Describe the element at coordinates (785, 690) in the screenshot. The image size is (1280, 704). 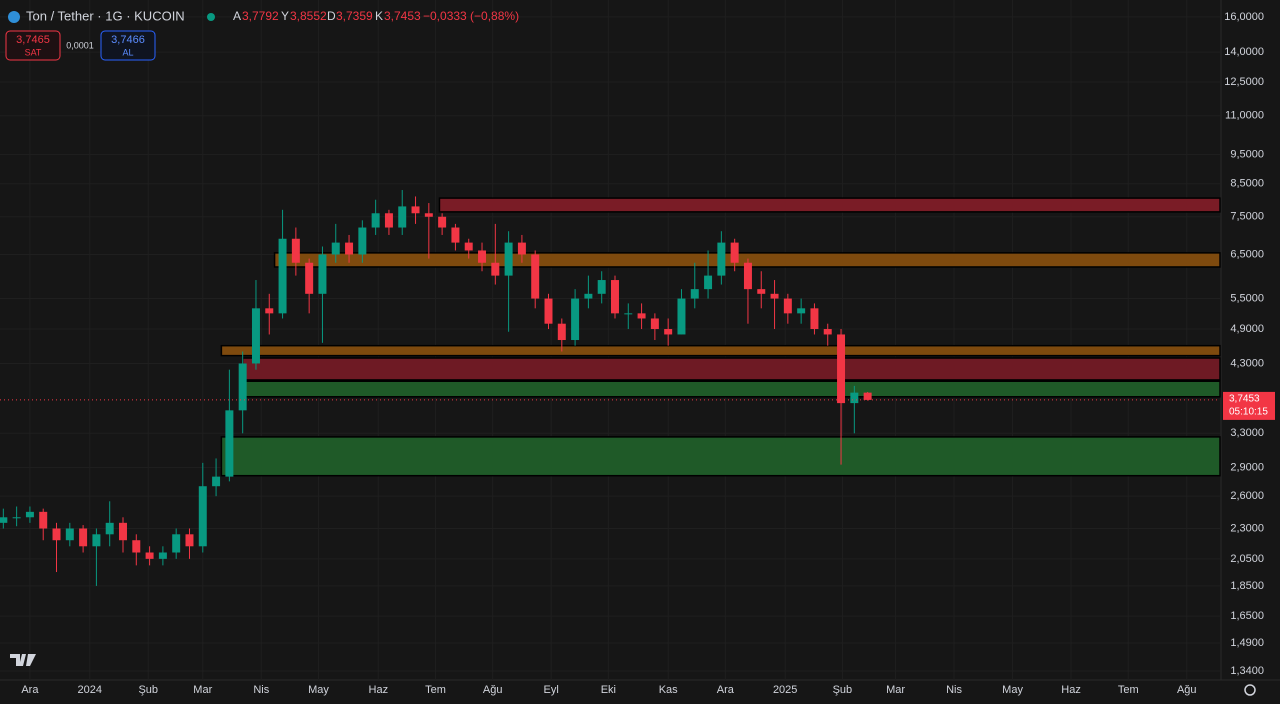
I see `x-tick-label: 2025` at that location.